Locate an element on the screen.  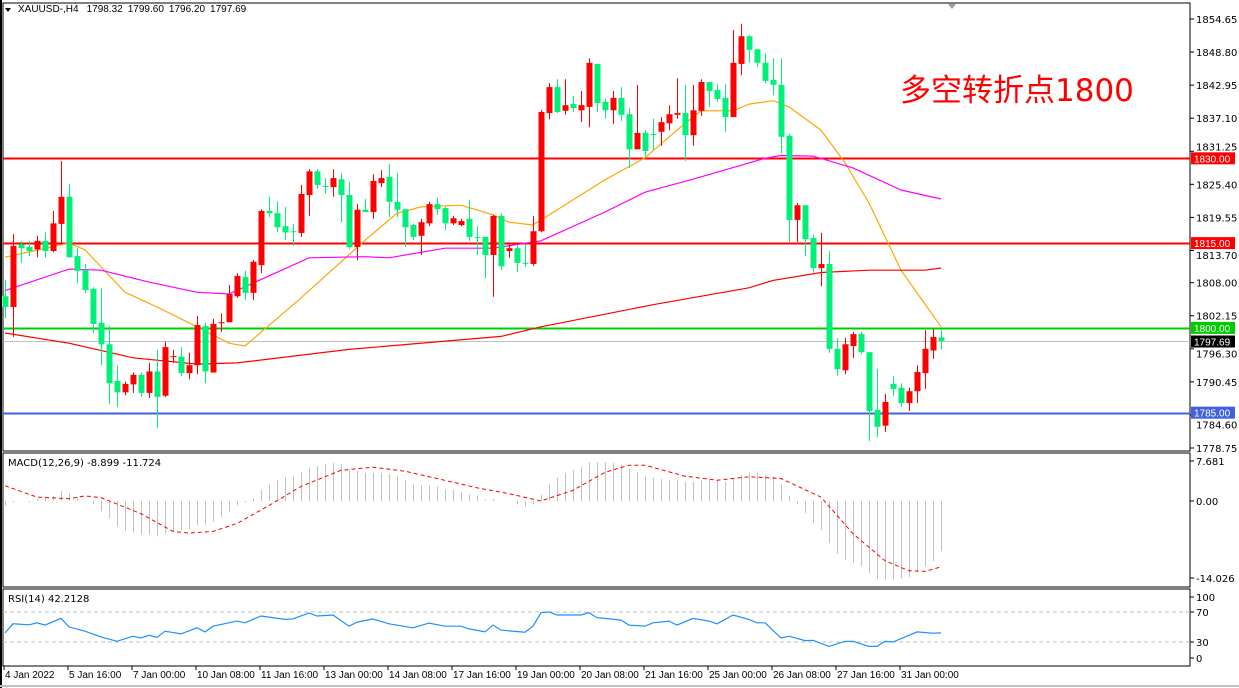
price-tick-label: 1784.60 is located at coordinates (1216, 426).